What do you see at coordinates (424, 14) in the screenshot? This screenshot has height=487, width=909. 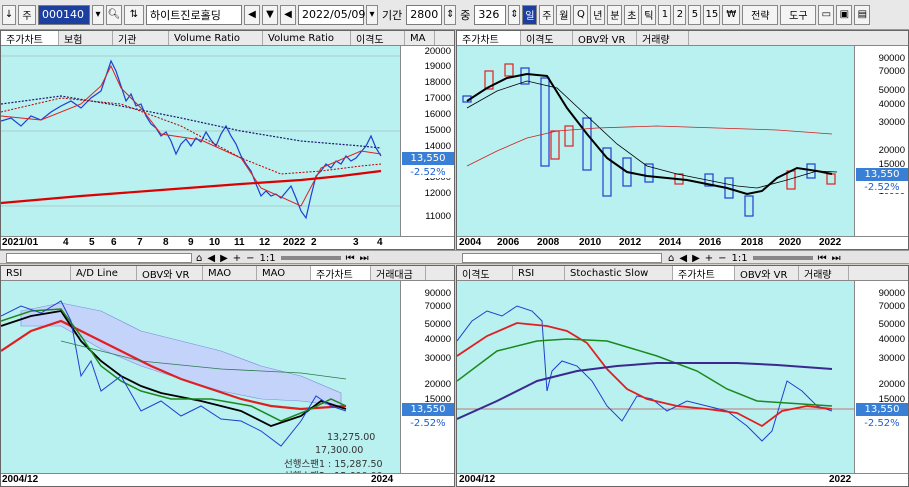 I see `period-input: 2800` at bounding box center [424, 14].